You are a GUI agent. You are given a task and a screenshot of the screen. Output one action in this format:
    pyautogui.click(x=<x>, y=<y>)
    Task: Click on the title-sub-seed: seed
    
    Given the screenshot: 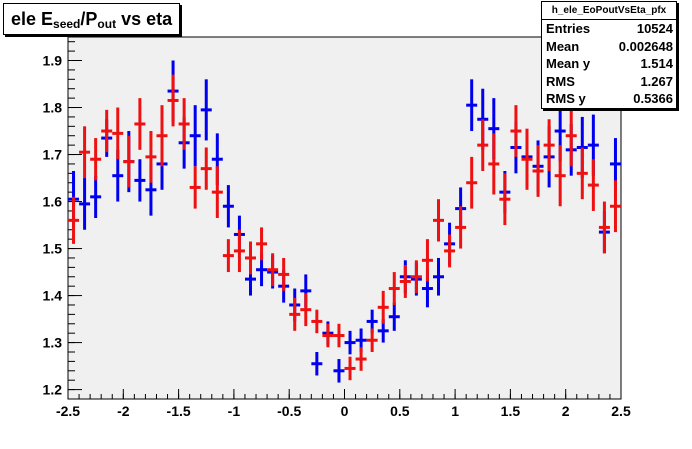 What is the action you would take?
    pyautogui.click(x=67, y=24)
    